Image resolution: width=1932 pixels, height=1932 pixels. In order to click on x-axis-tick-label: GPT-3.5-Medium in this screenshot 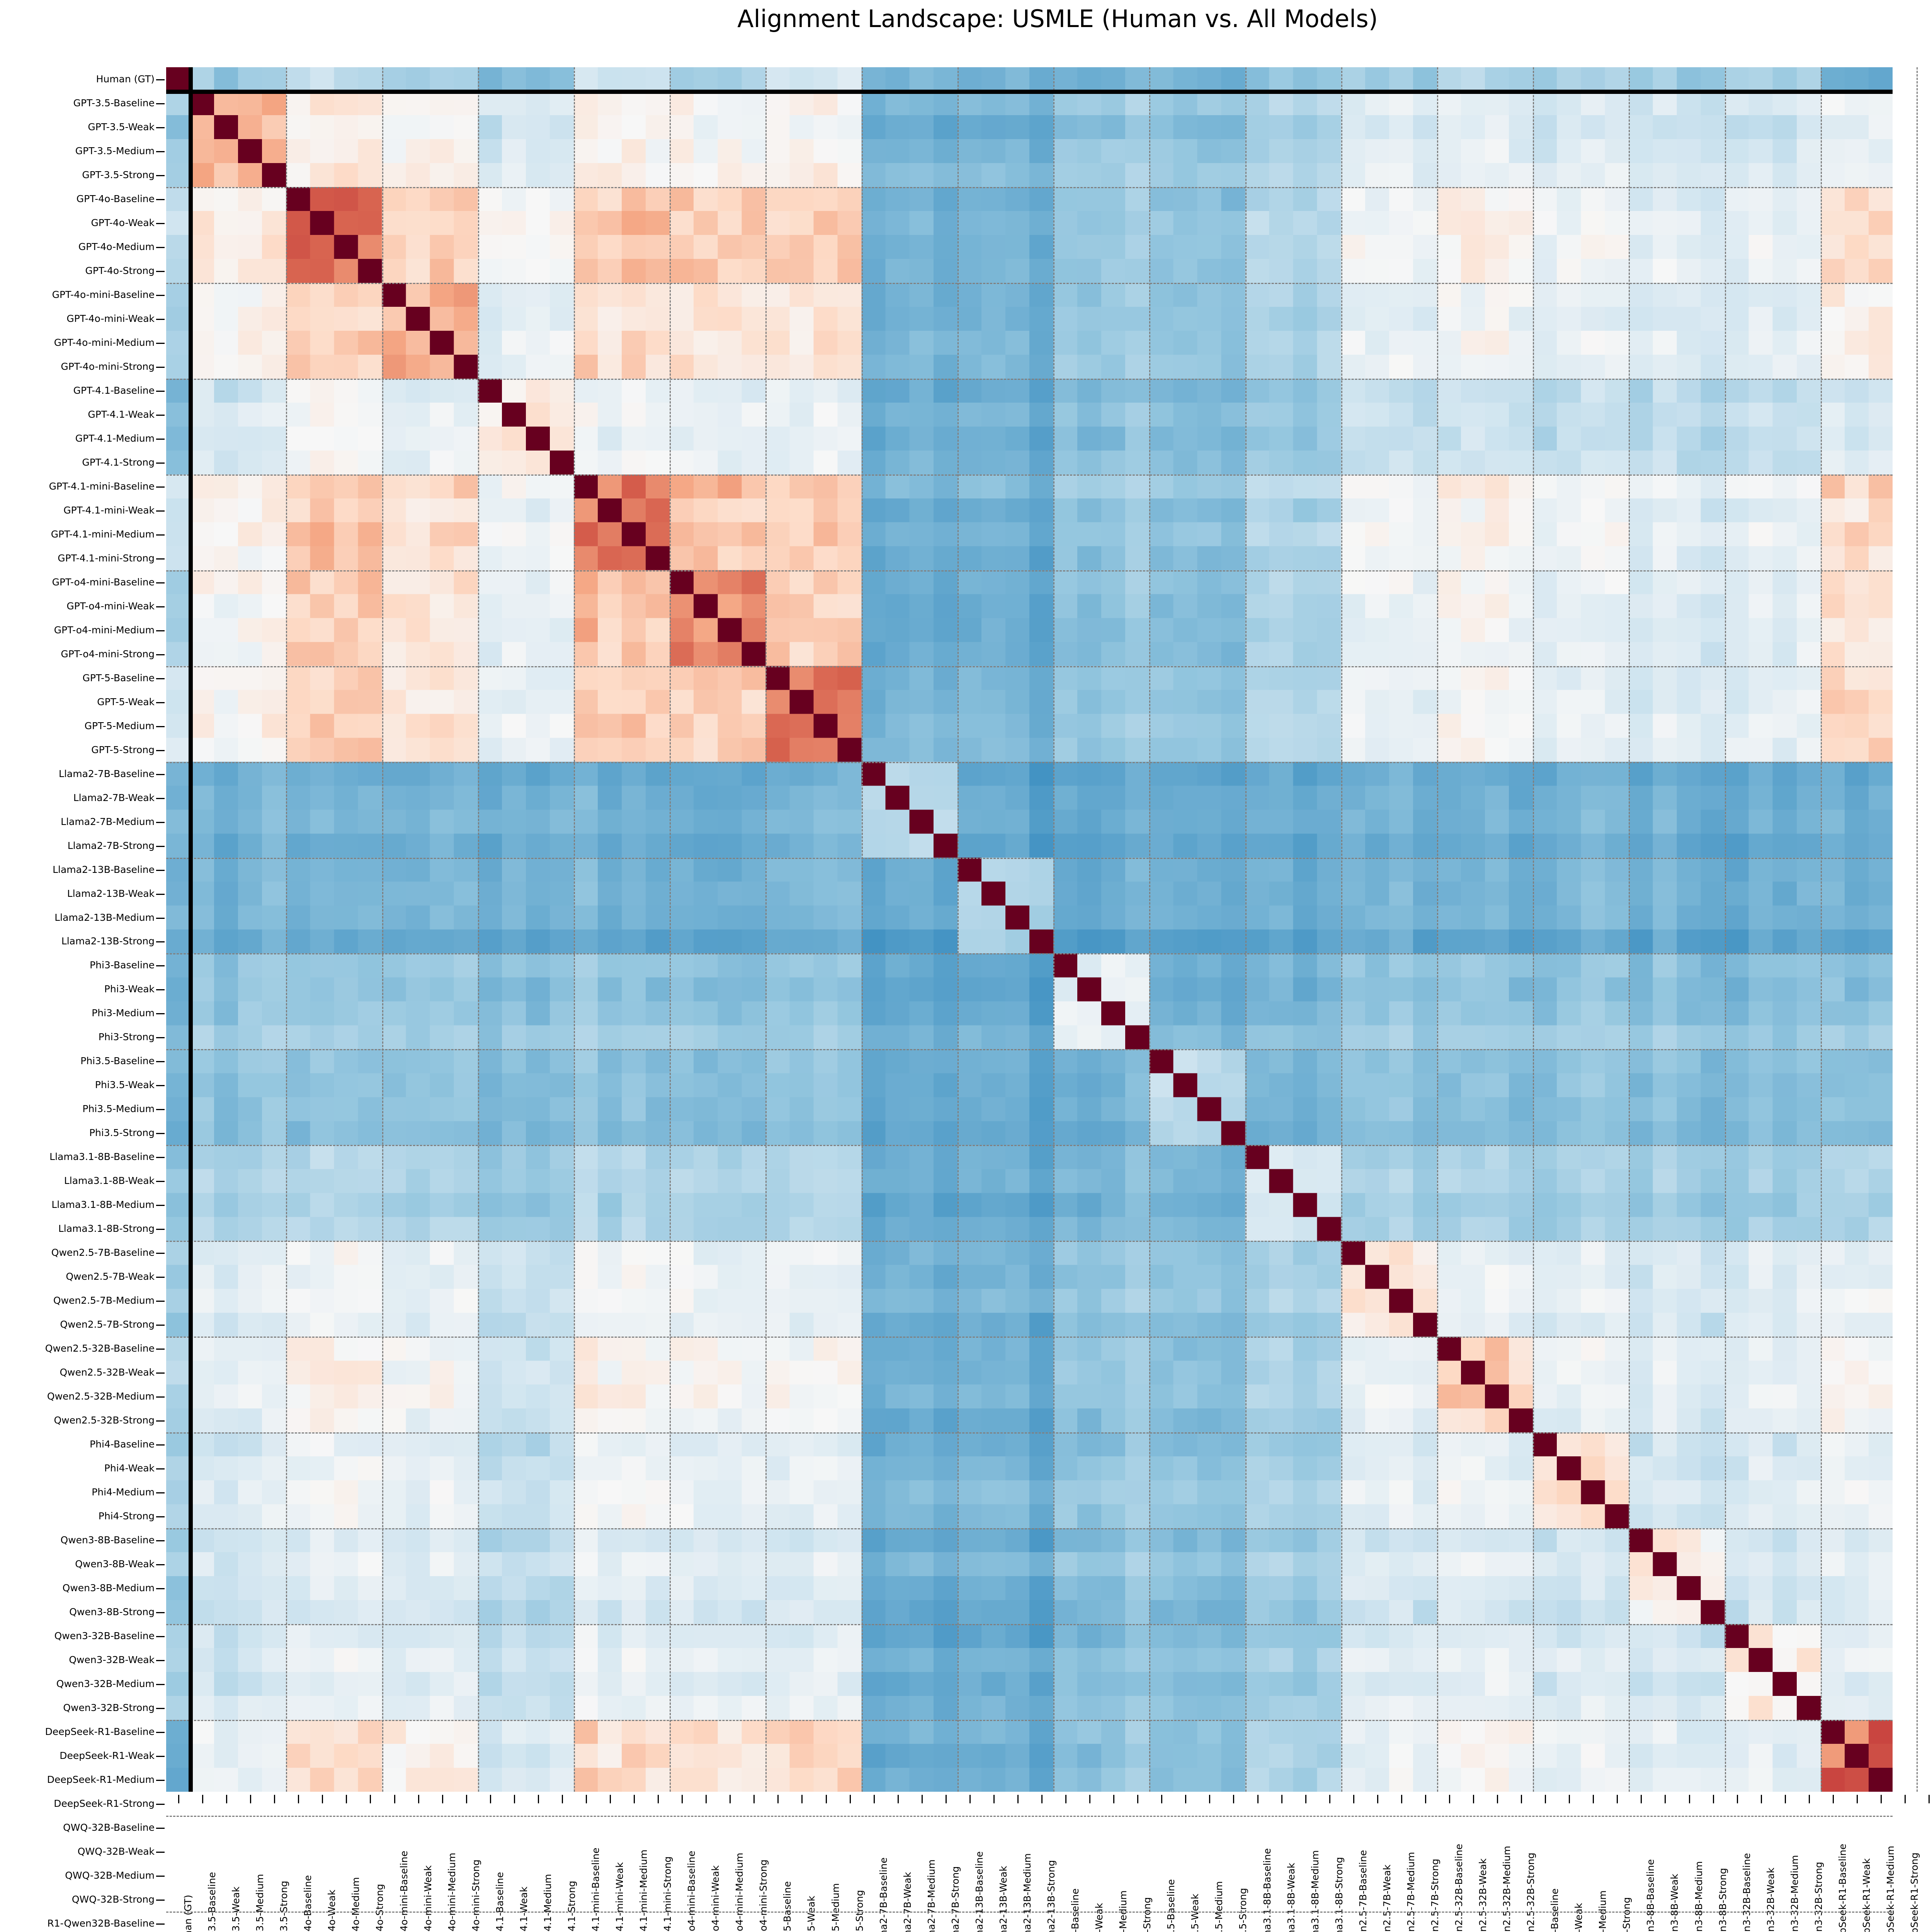, I will do `click(260, 1903)`.